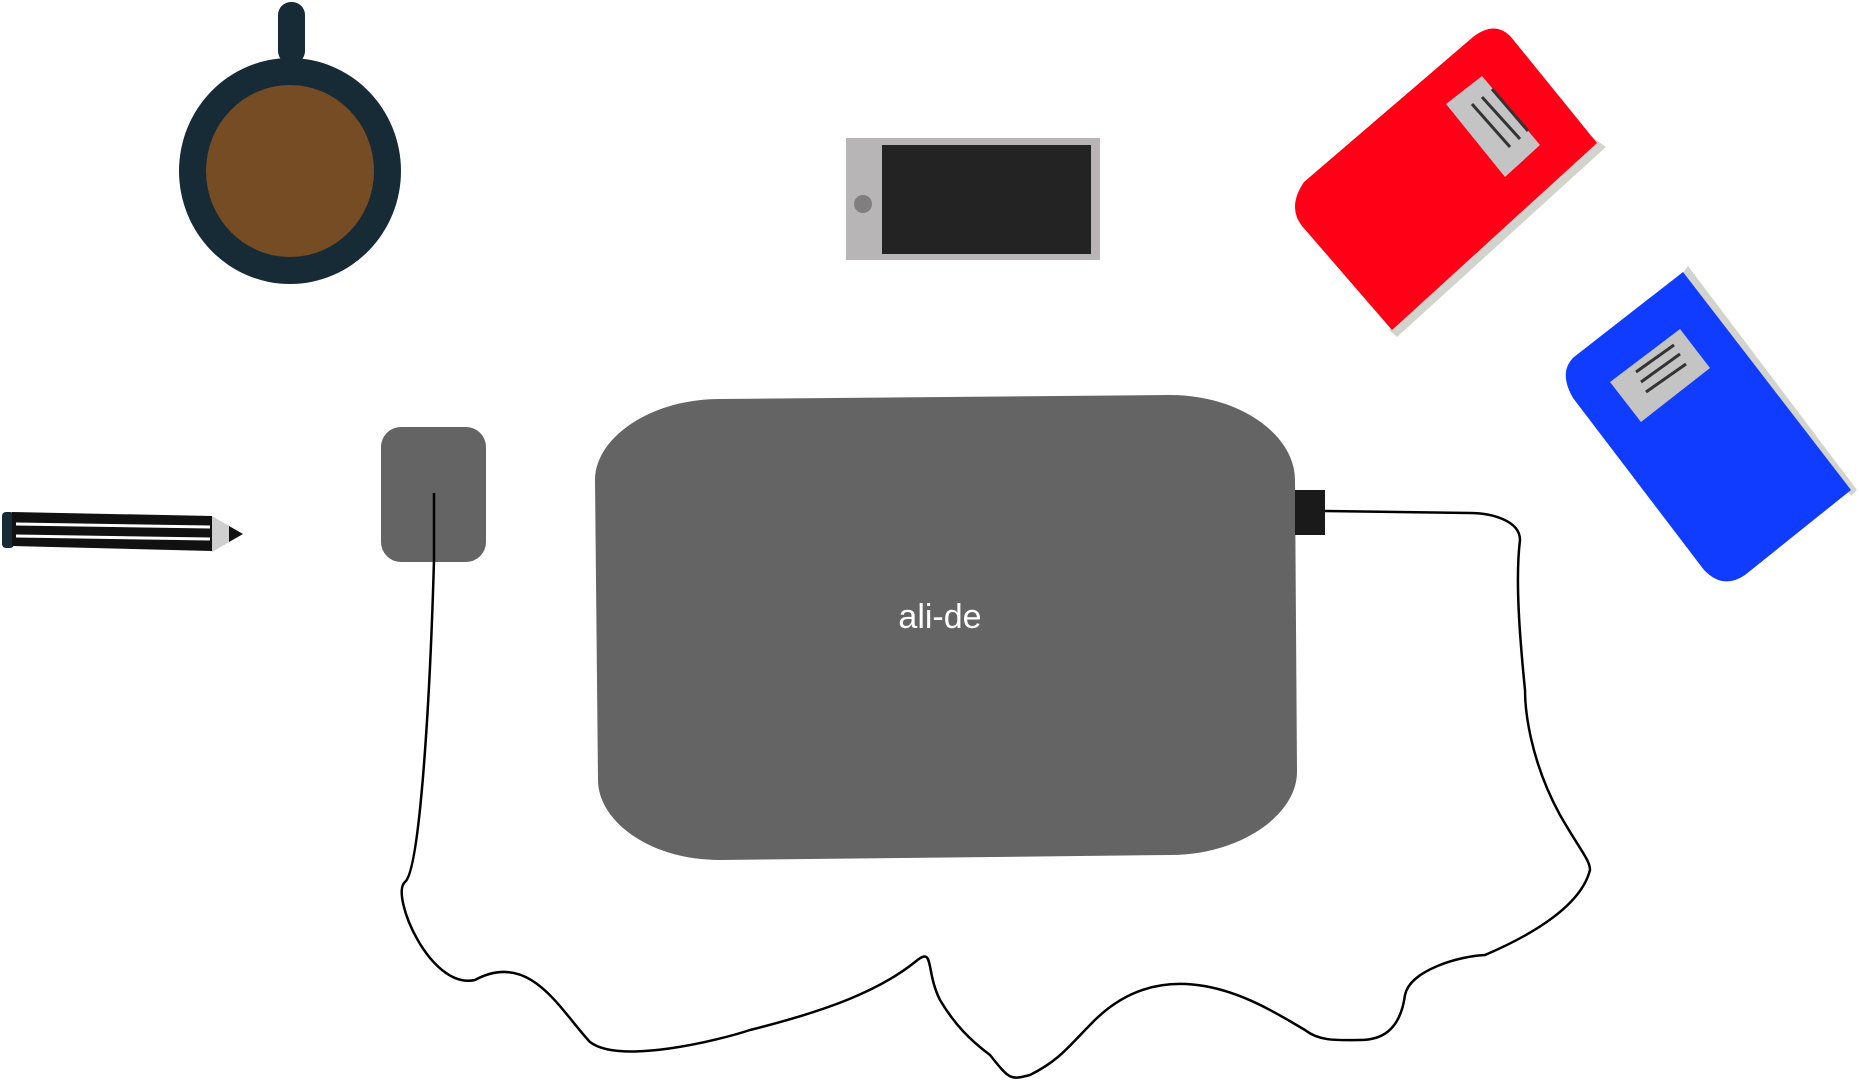  I want to click on blue-notebook-icon, so click(1711, 424).